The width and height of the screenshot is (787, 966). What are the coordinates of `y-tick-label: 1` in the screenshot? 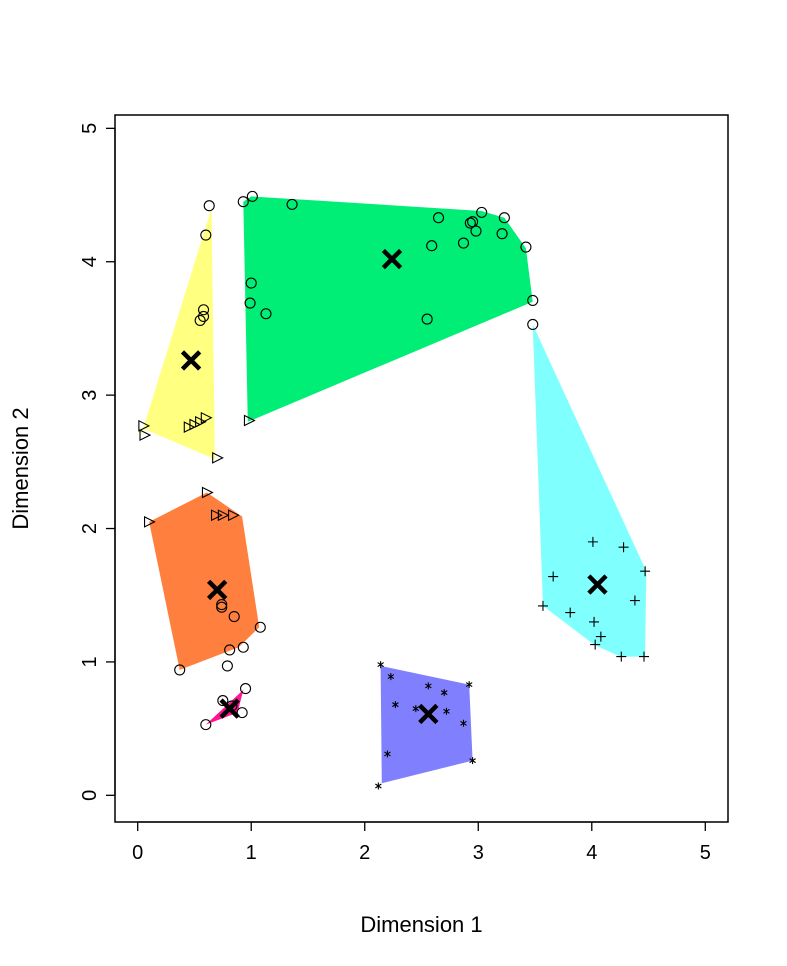 It's located at (90, 661).